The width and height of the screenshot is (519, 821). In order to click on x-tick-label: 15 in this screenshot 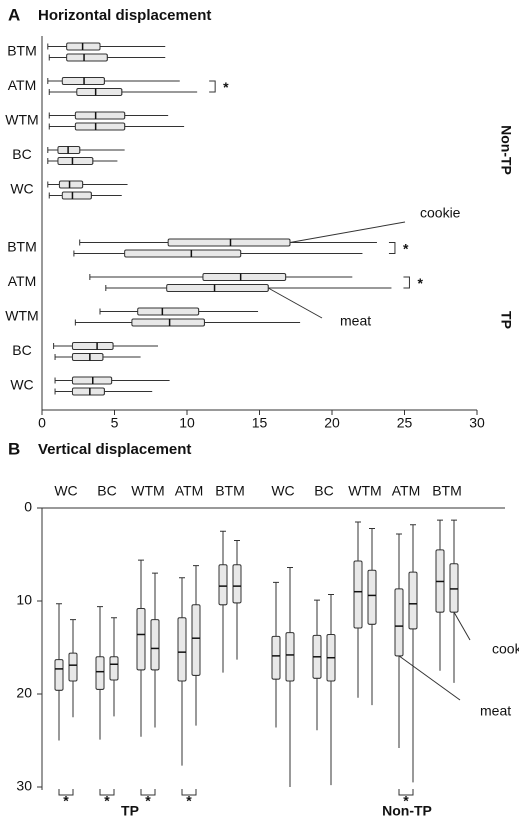, I will do `click(260, 423)`.